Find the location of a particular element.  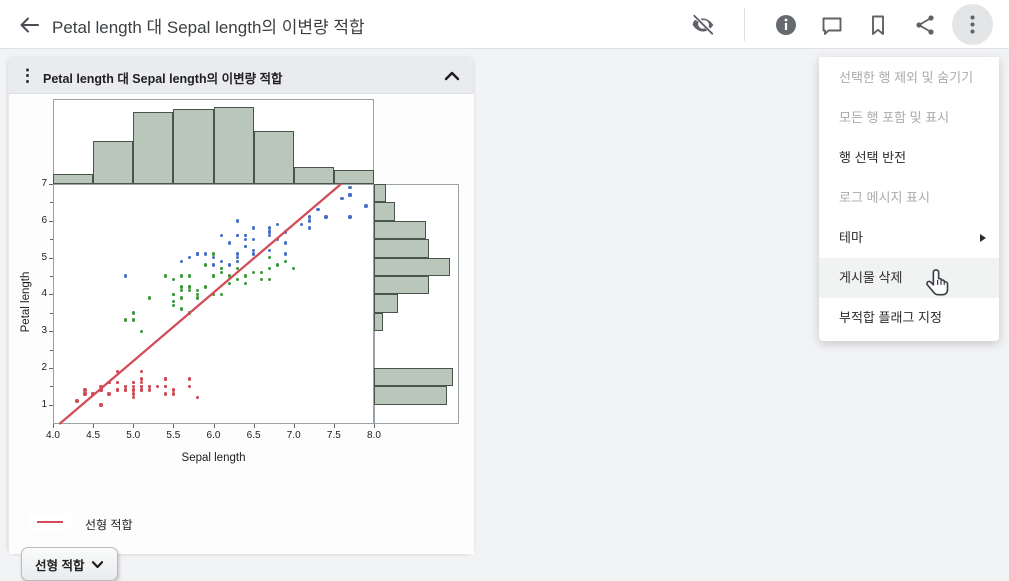

comment-icon is located at coordinates (832, 25).